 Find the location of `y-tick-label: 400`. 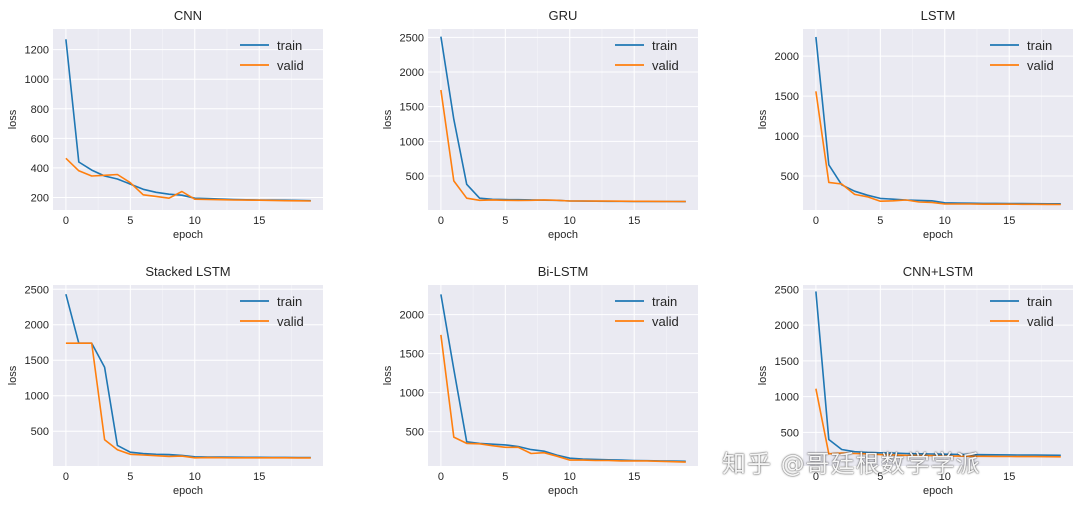

y-tick-label: 400 is located at coordinates (40, 169).